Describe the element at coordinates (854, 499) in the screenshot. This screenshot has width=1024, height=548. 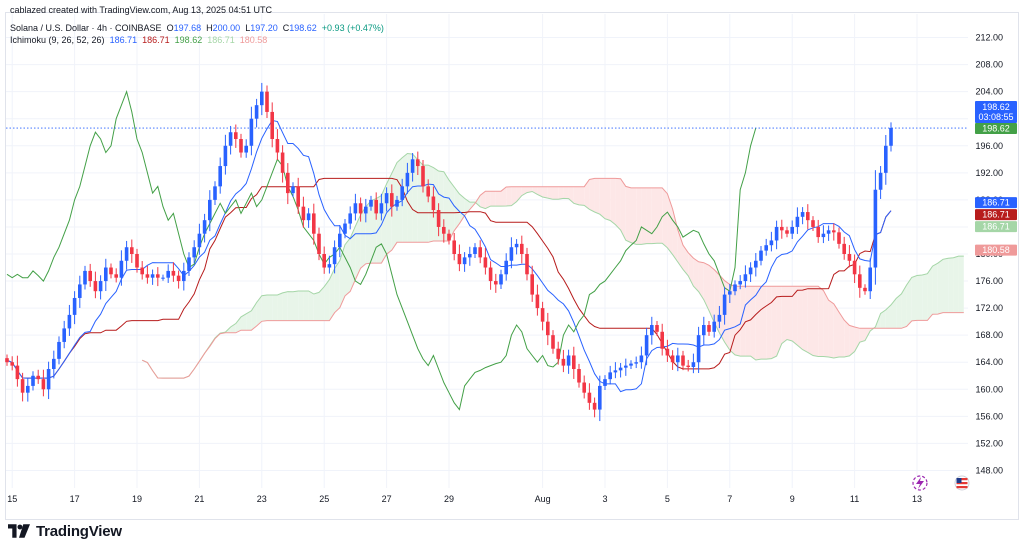
I see `x-tick-label: 11` at that location.